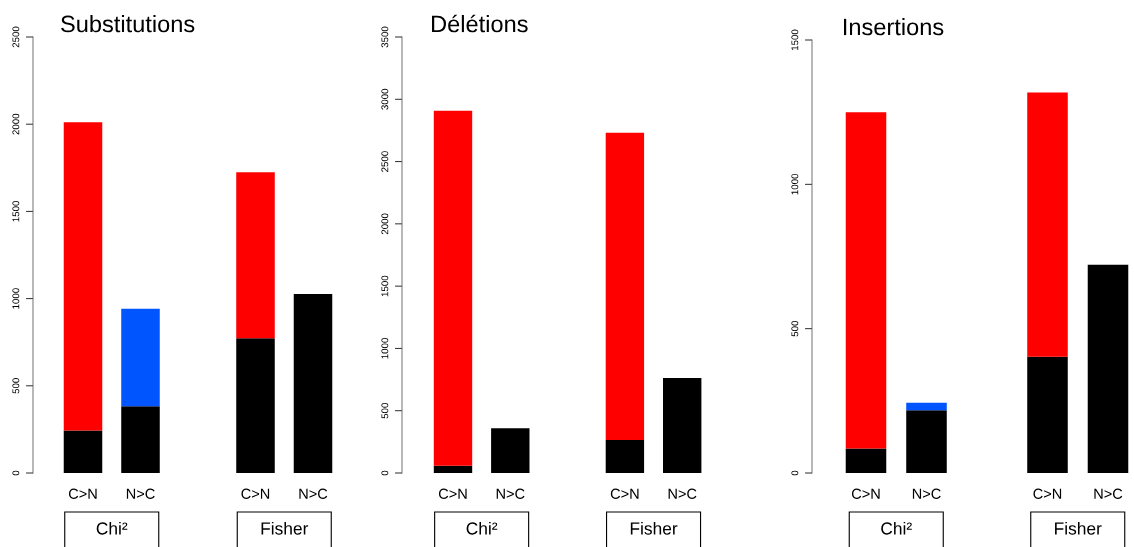 The height and width of the screenshot is (547, 1134). Describe the element at coordinates (480, 23) in the screenshot. I see `chart-title: Délétions` at that location.